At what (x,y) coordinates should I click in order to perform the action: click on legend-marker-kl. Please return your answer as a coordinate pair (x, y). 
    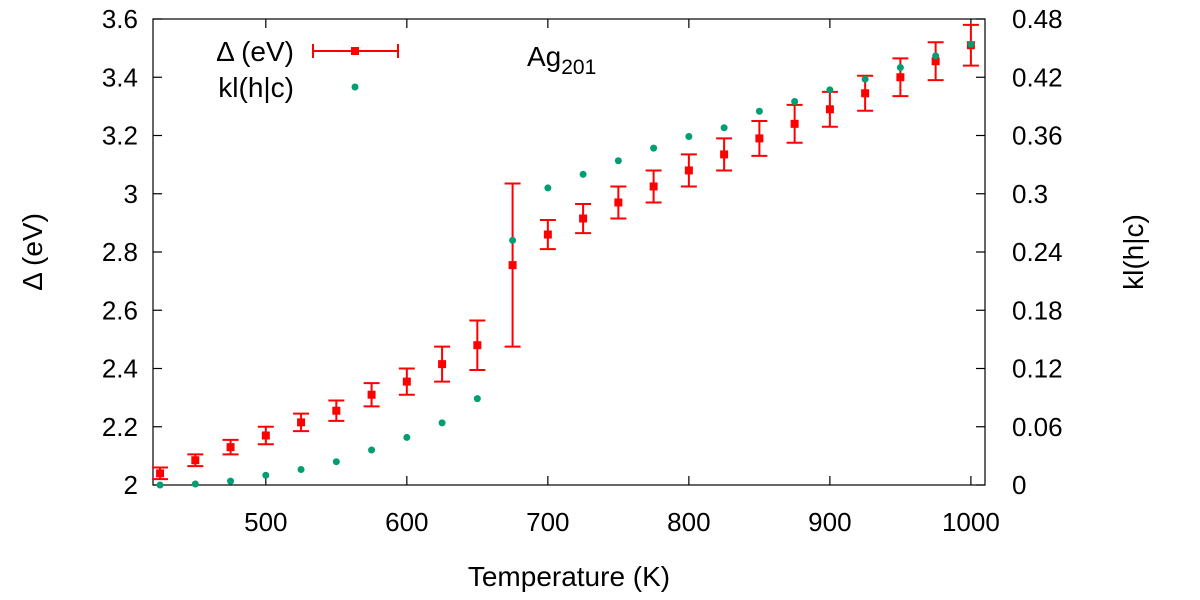
    Looking at the image, I should click on (355, 87).